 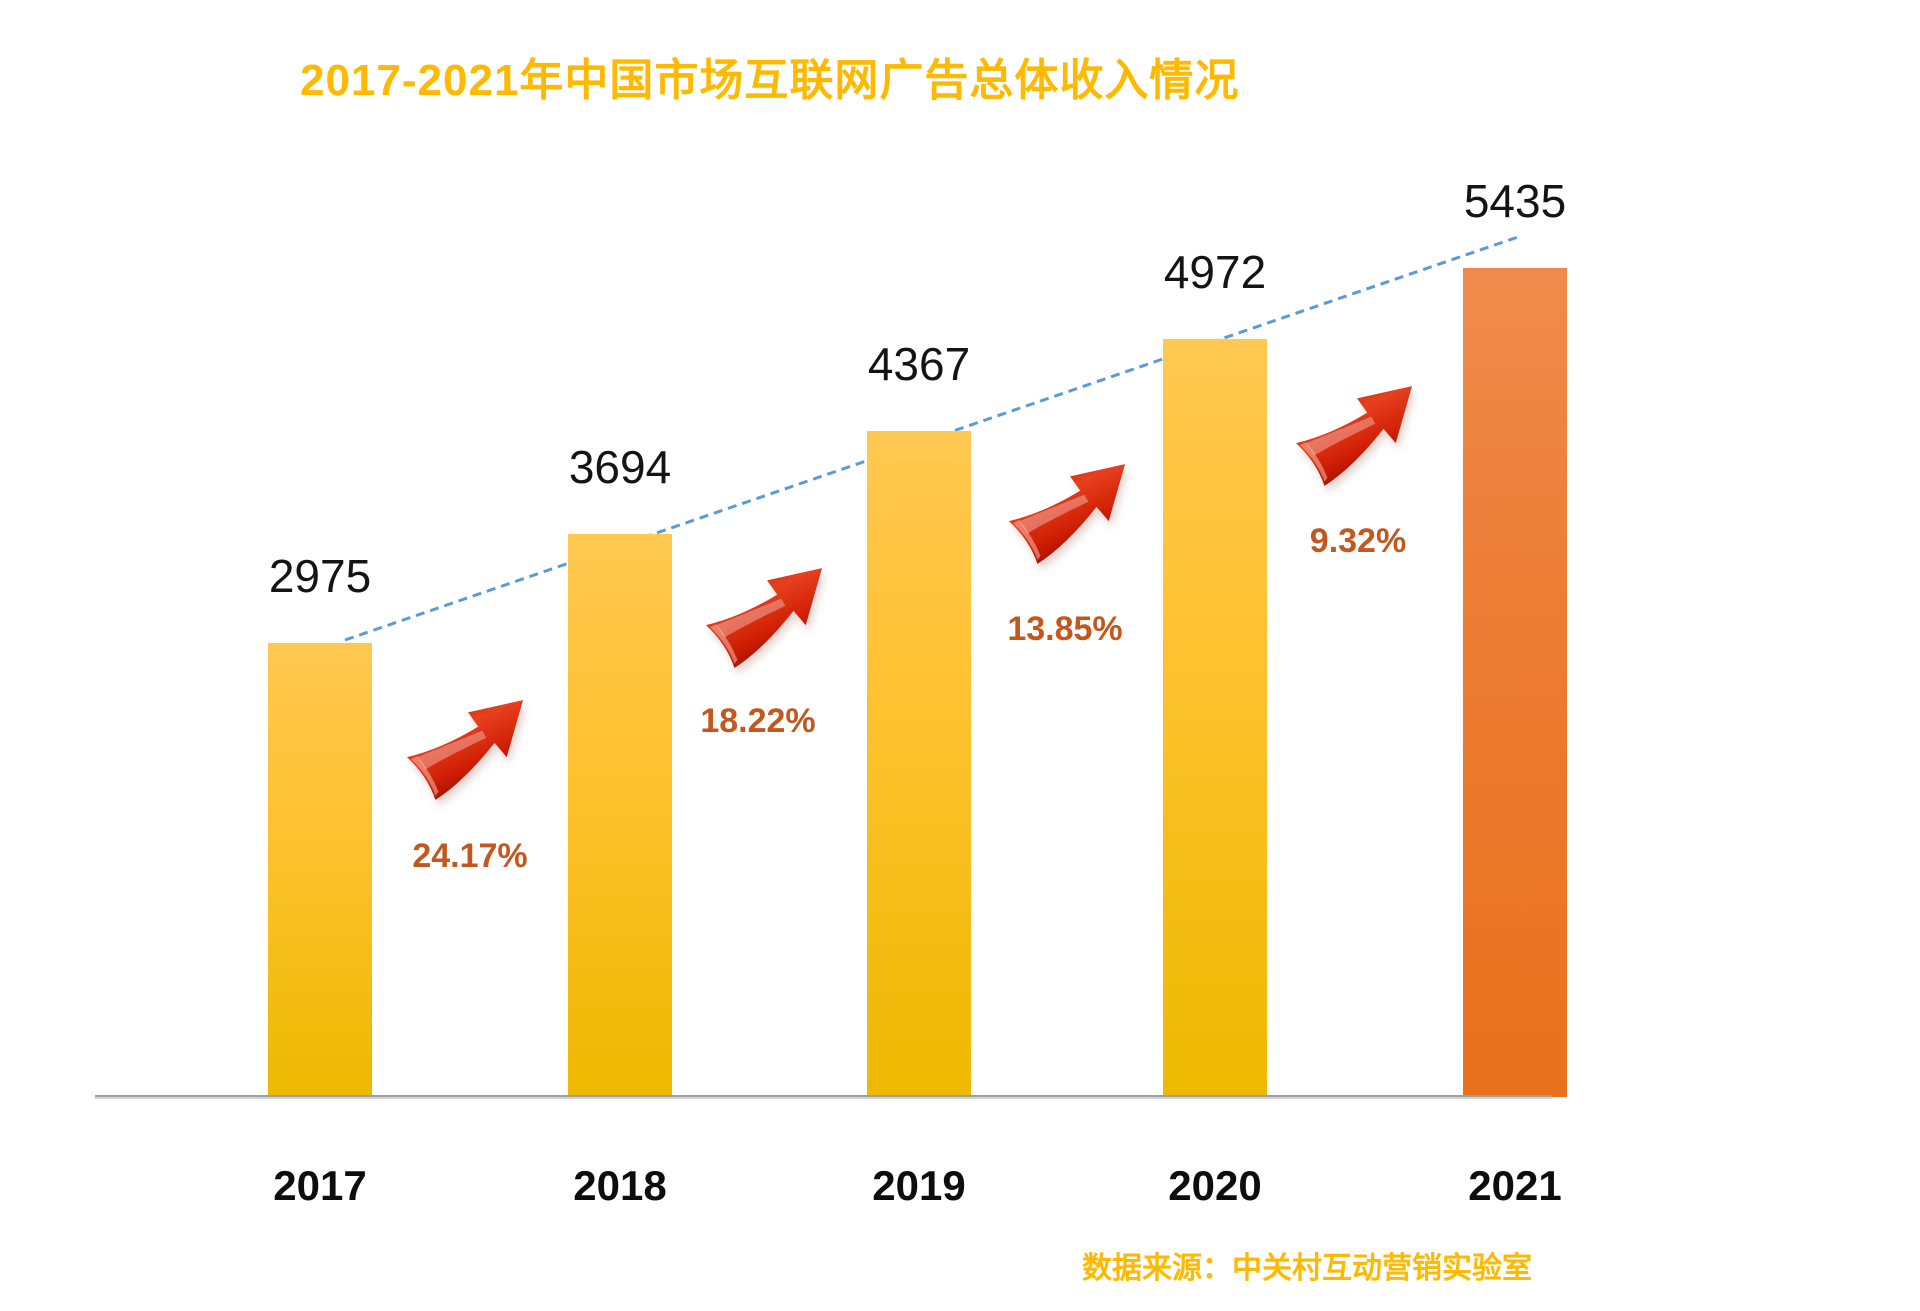 What do you see at coordinates (1215, 718) in the screenshot?
I see `bar-2020` at bounding box center [1215, 718].